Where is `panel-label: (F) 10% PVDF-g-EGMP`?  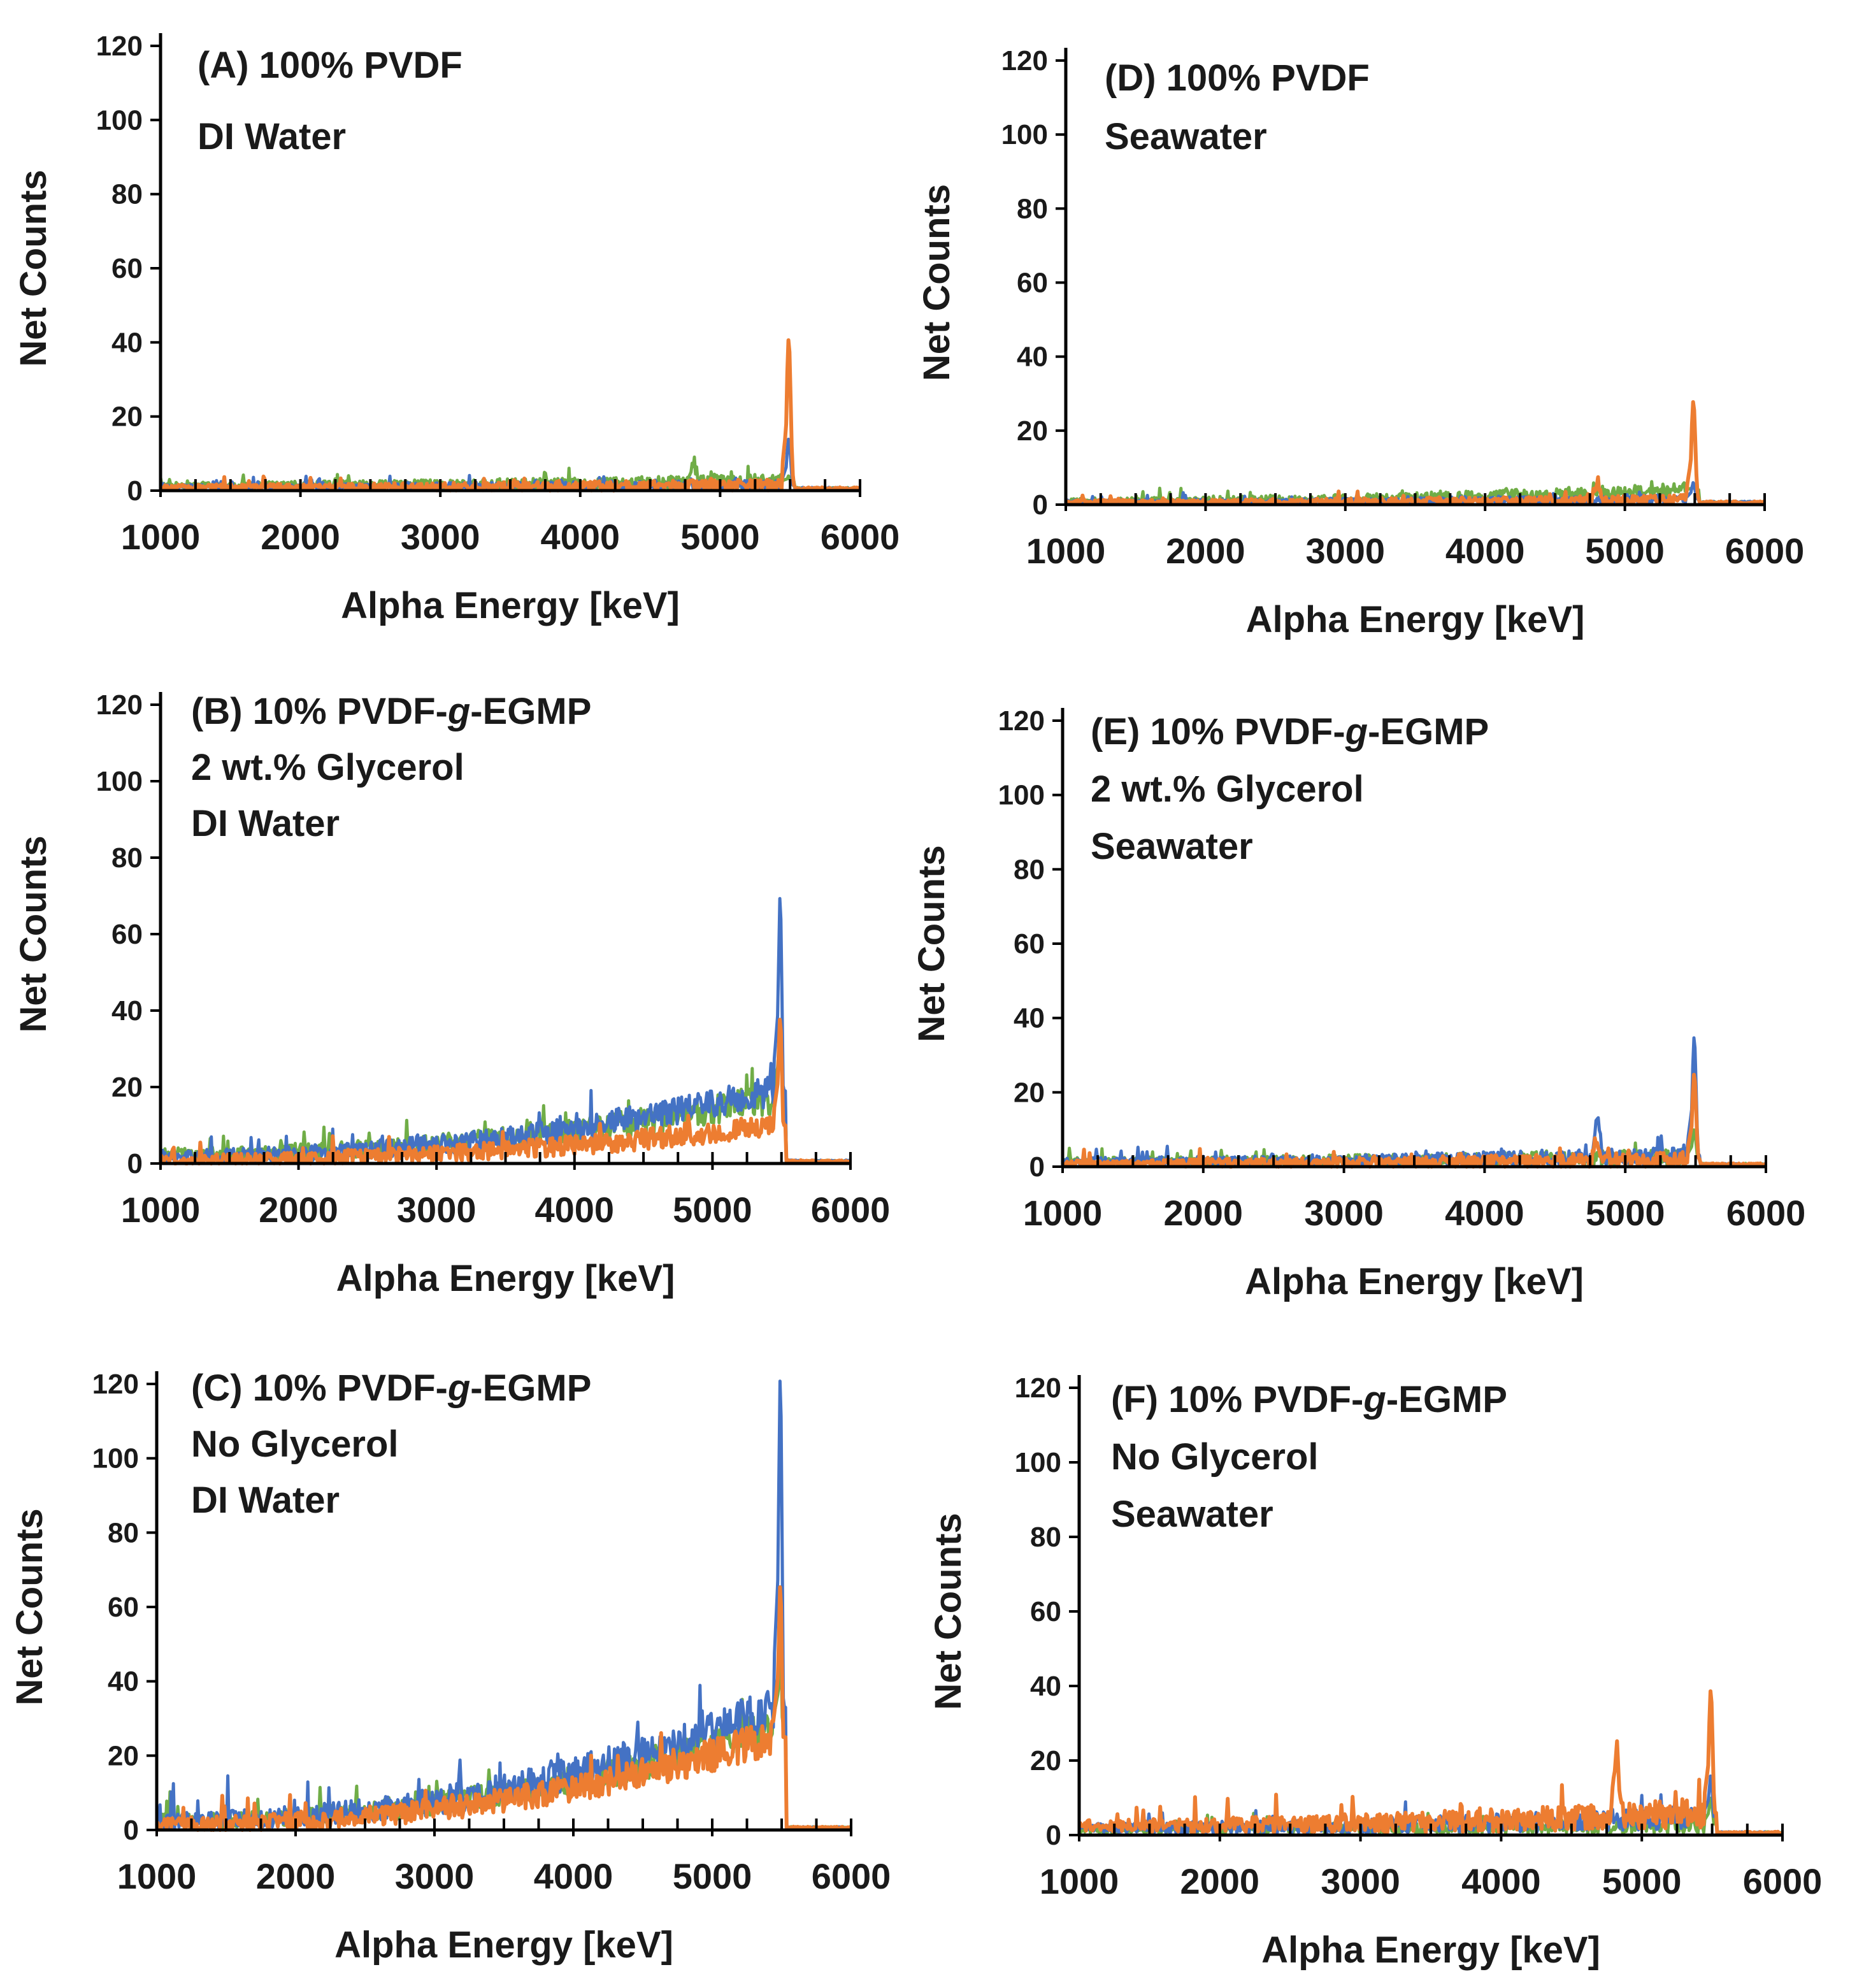
panel-label: (F) 10% PVDF-g-EGMP is located at coordinates (1309, 1399).